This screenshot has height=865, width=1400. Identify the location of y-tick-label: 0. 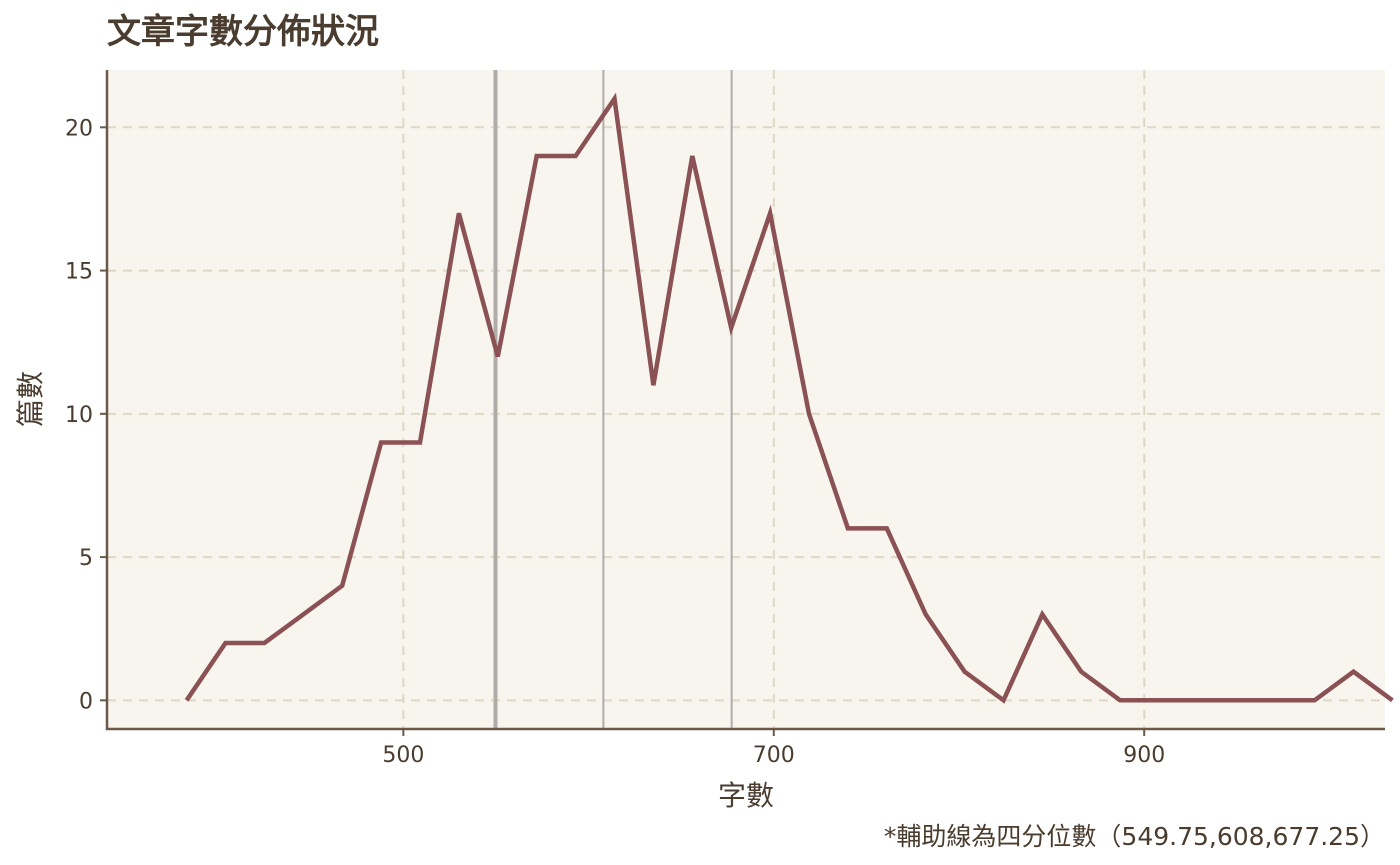
(86, 701).